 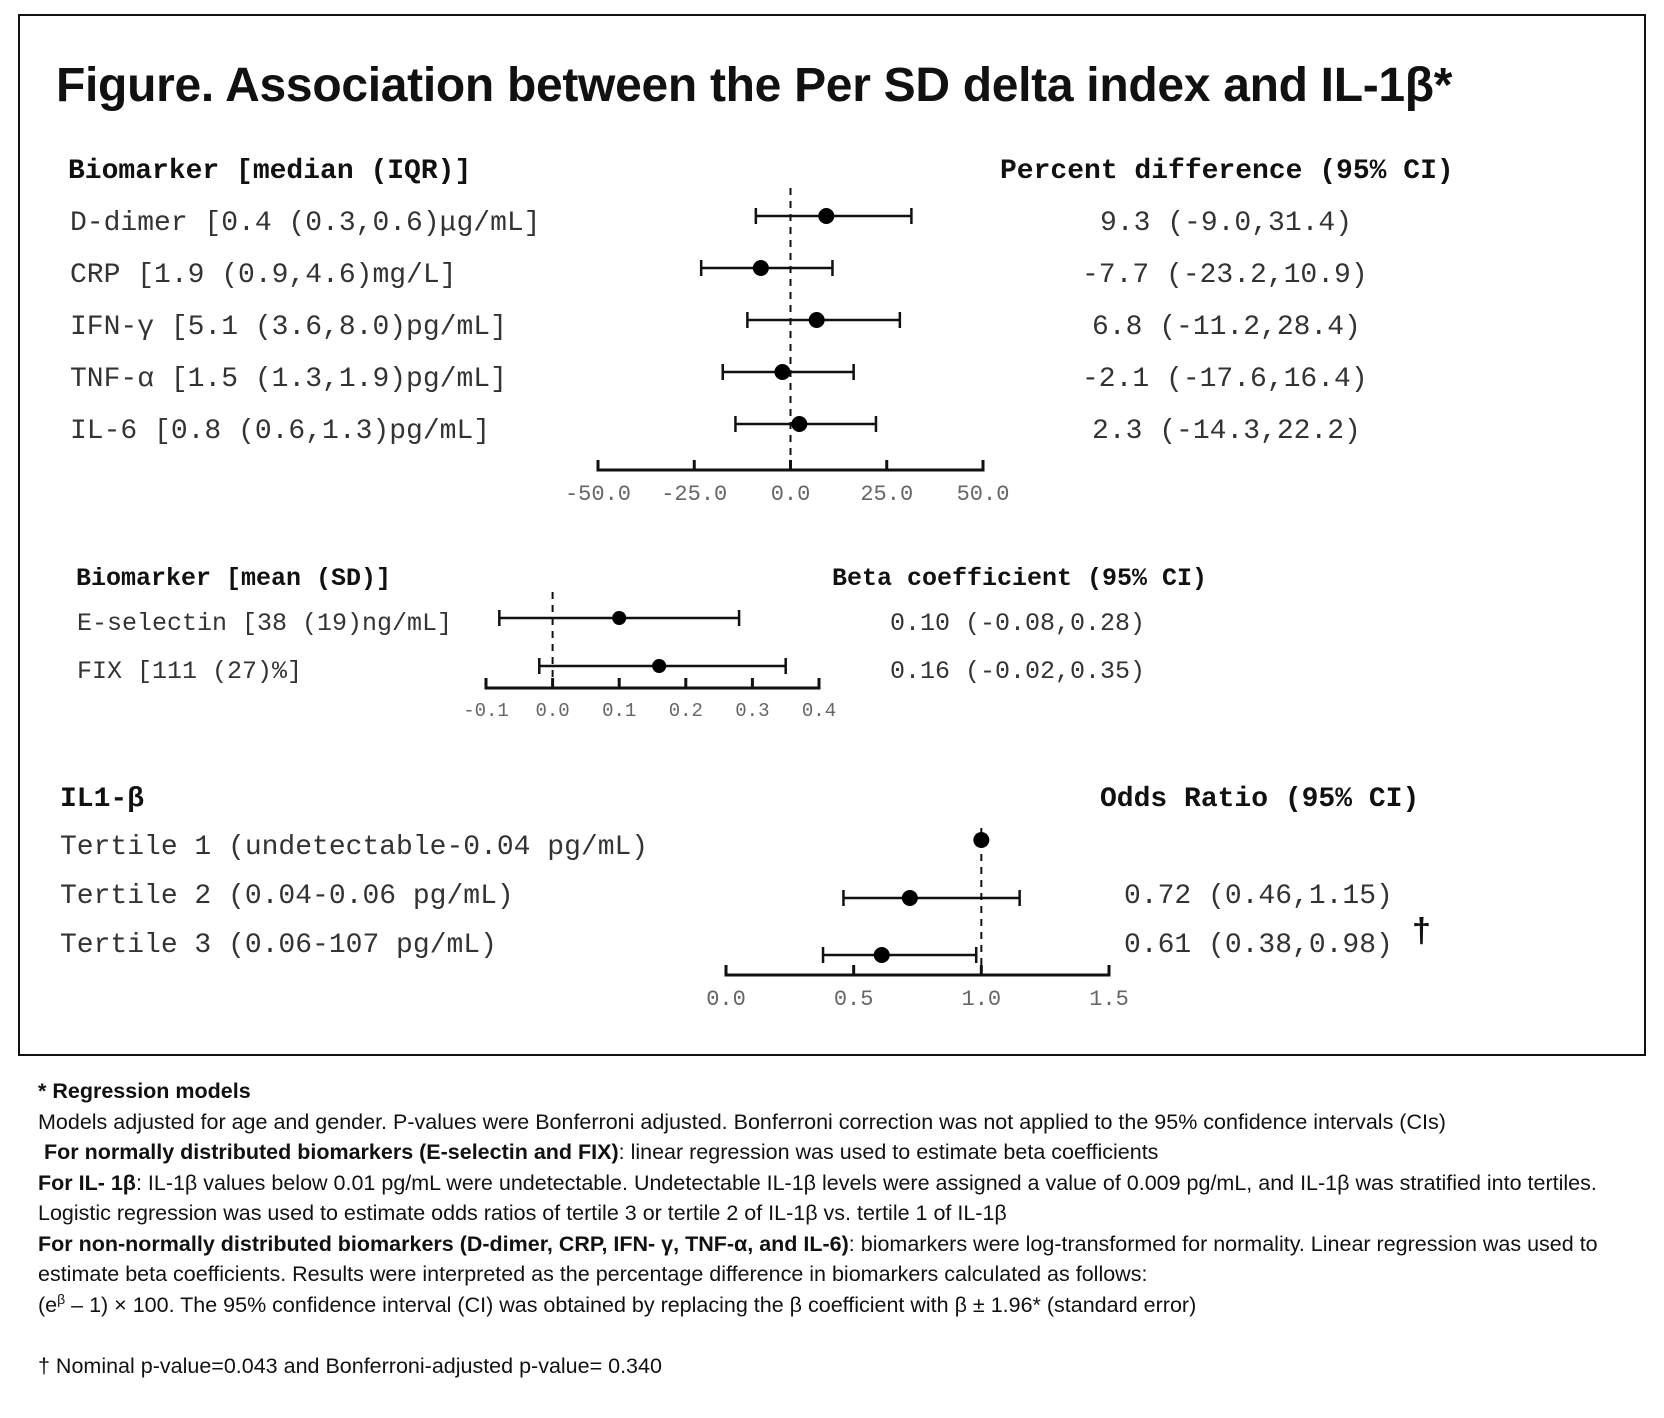 I want to click on row-label-crp: CRP [1.9 (0.9,4.6)mg/L], so click(x=263, y=275).